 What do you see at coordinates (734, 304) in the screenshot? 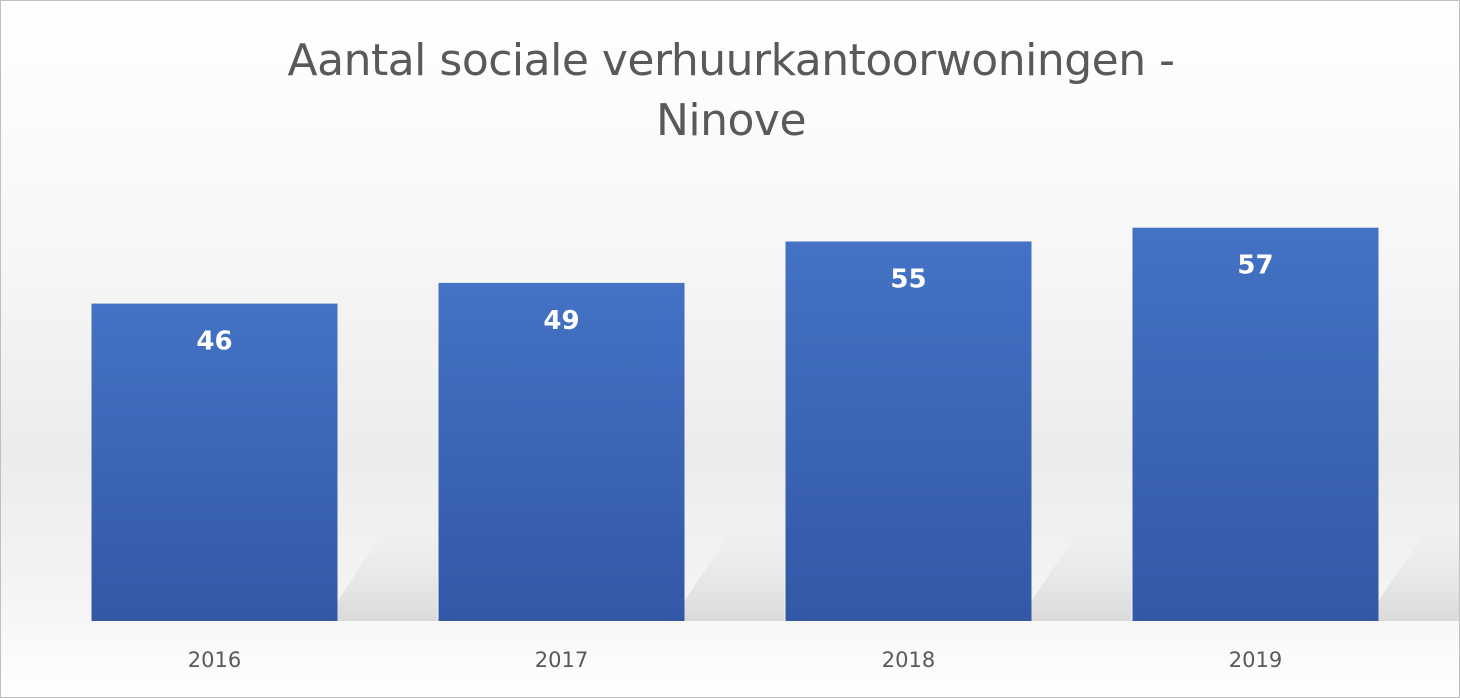
I see `bar-value-labels: 46 49 55 57` at bounding box center [734, 304].